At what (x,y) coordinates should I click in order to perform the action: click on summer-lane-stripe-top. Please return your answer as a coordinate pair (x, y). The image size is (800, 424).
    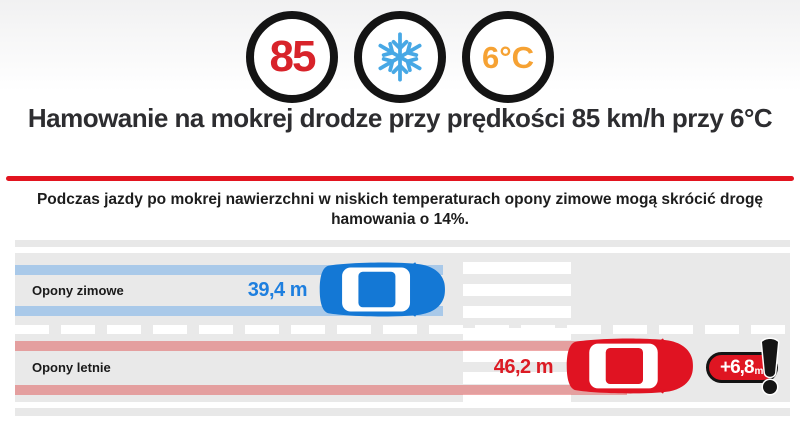
    Looking at the image, I should click on (321, 346).